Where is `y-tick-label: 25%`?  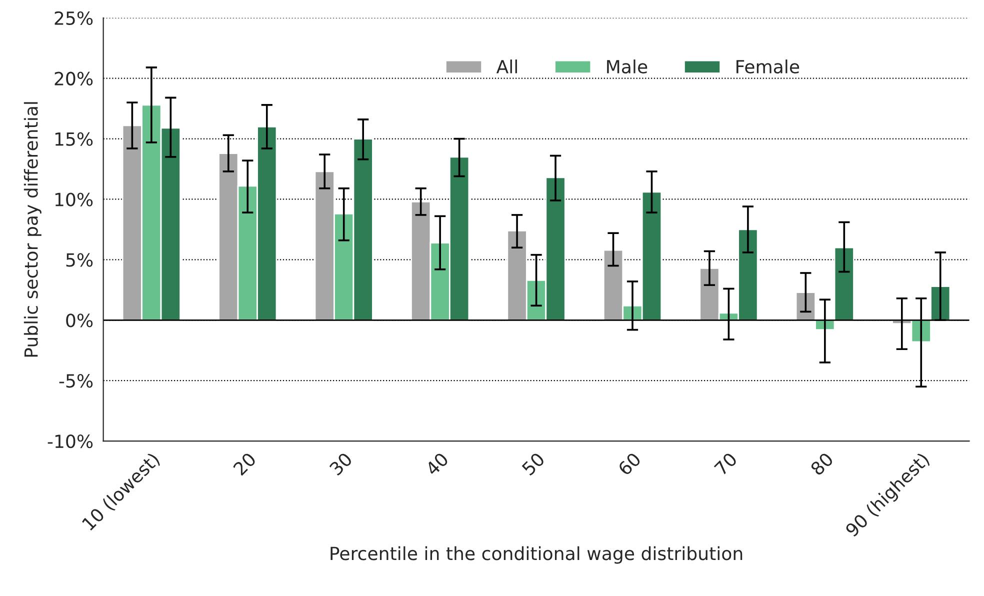
y-tick-label: 25% is located at coordinates (73, 18).